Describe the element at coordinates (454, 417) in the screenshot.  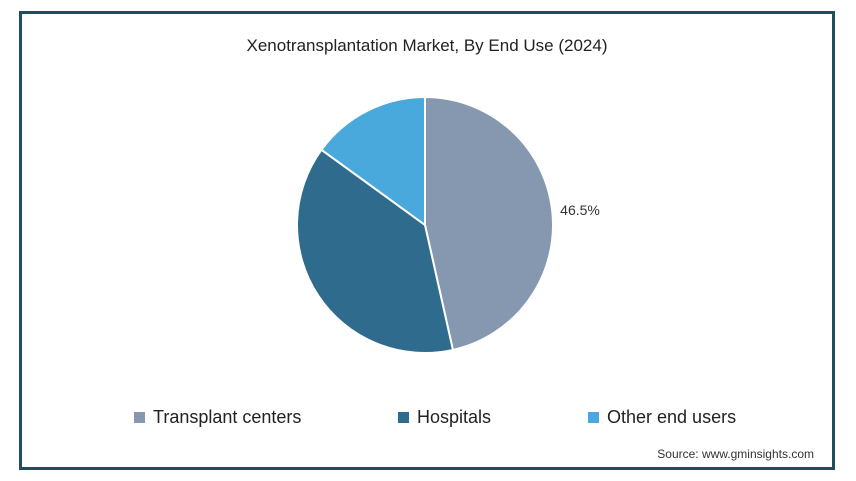
I see `legend-label: Hospitals` at that location.